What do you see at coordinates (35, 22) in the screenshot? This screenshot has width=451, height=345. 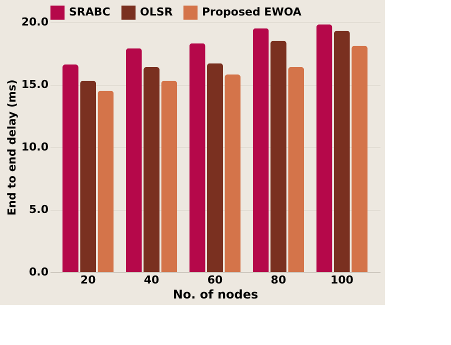 I see `y-tick-label: 20.0` at bounding box center [35, 22].